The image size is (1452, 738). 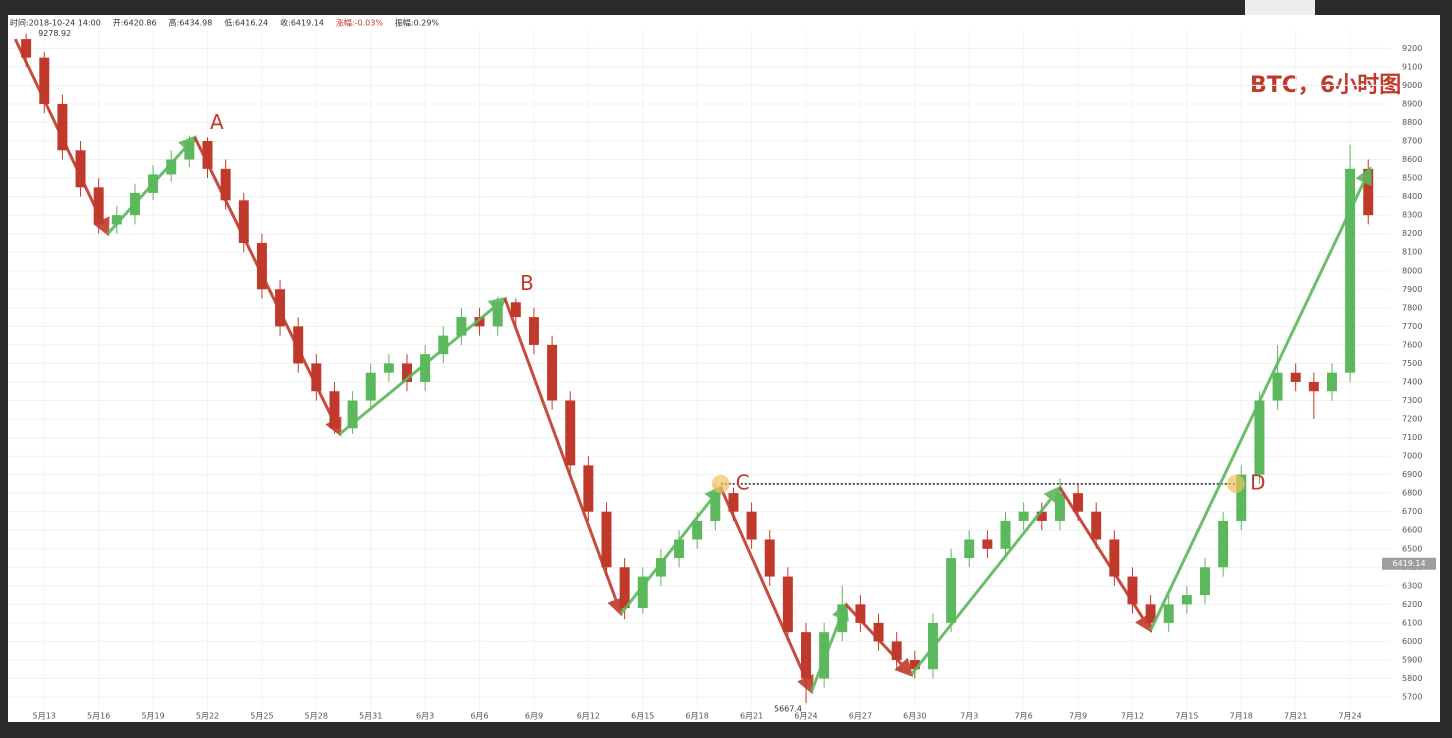 What do you see at coordinates (743, 482) in the screenshot?
I see `point-label: C` at bounding box center [743, 482].